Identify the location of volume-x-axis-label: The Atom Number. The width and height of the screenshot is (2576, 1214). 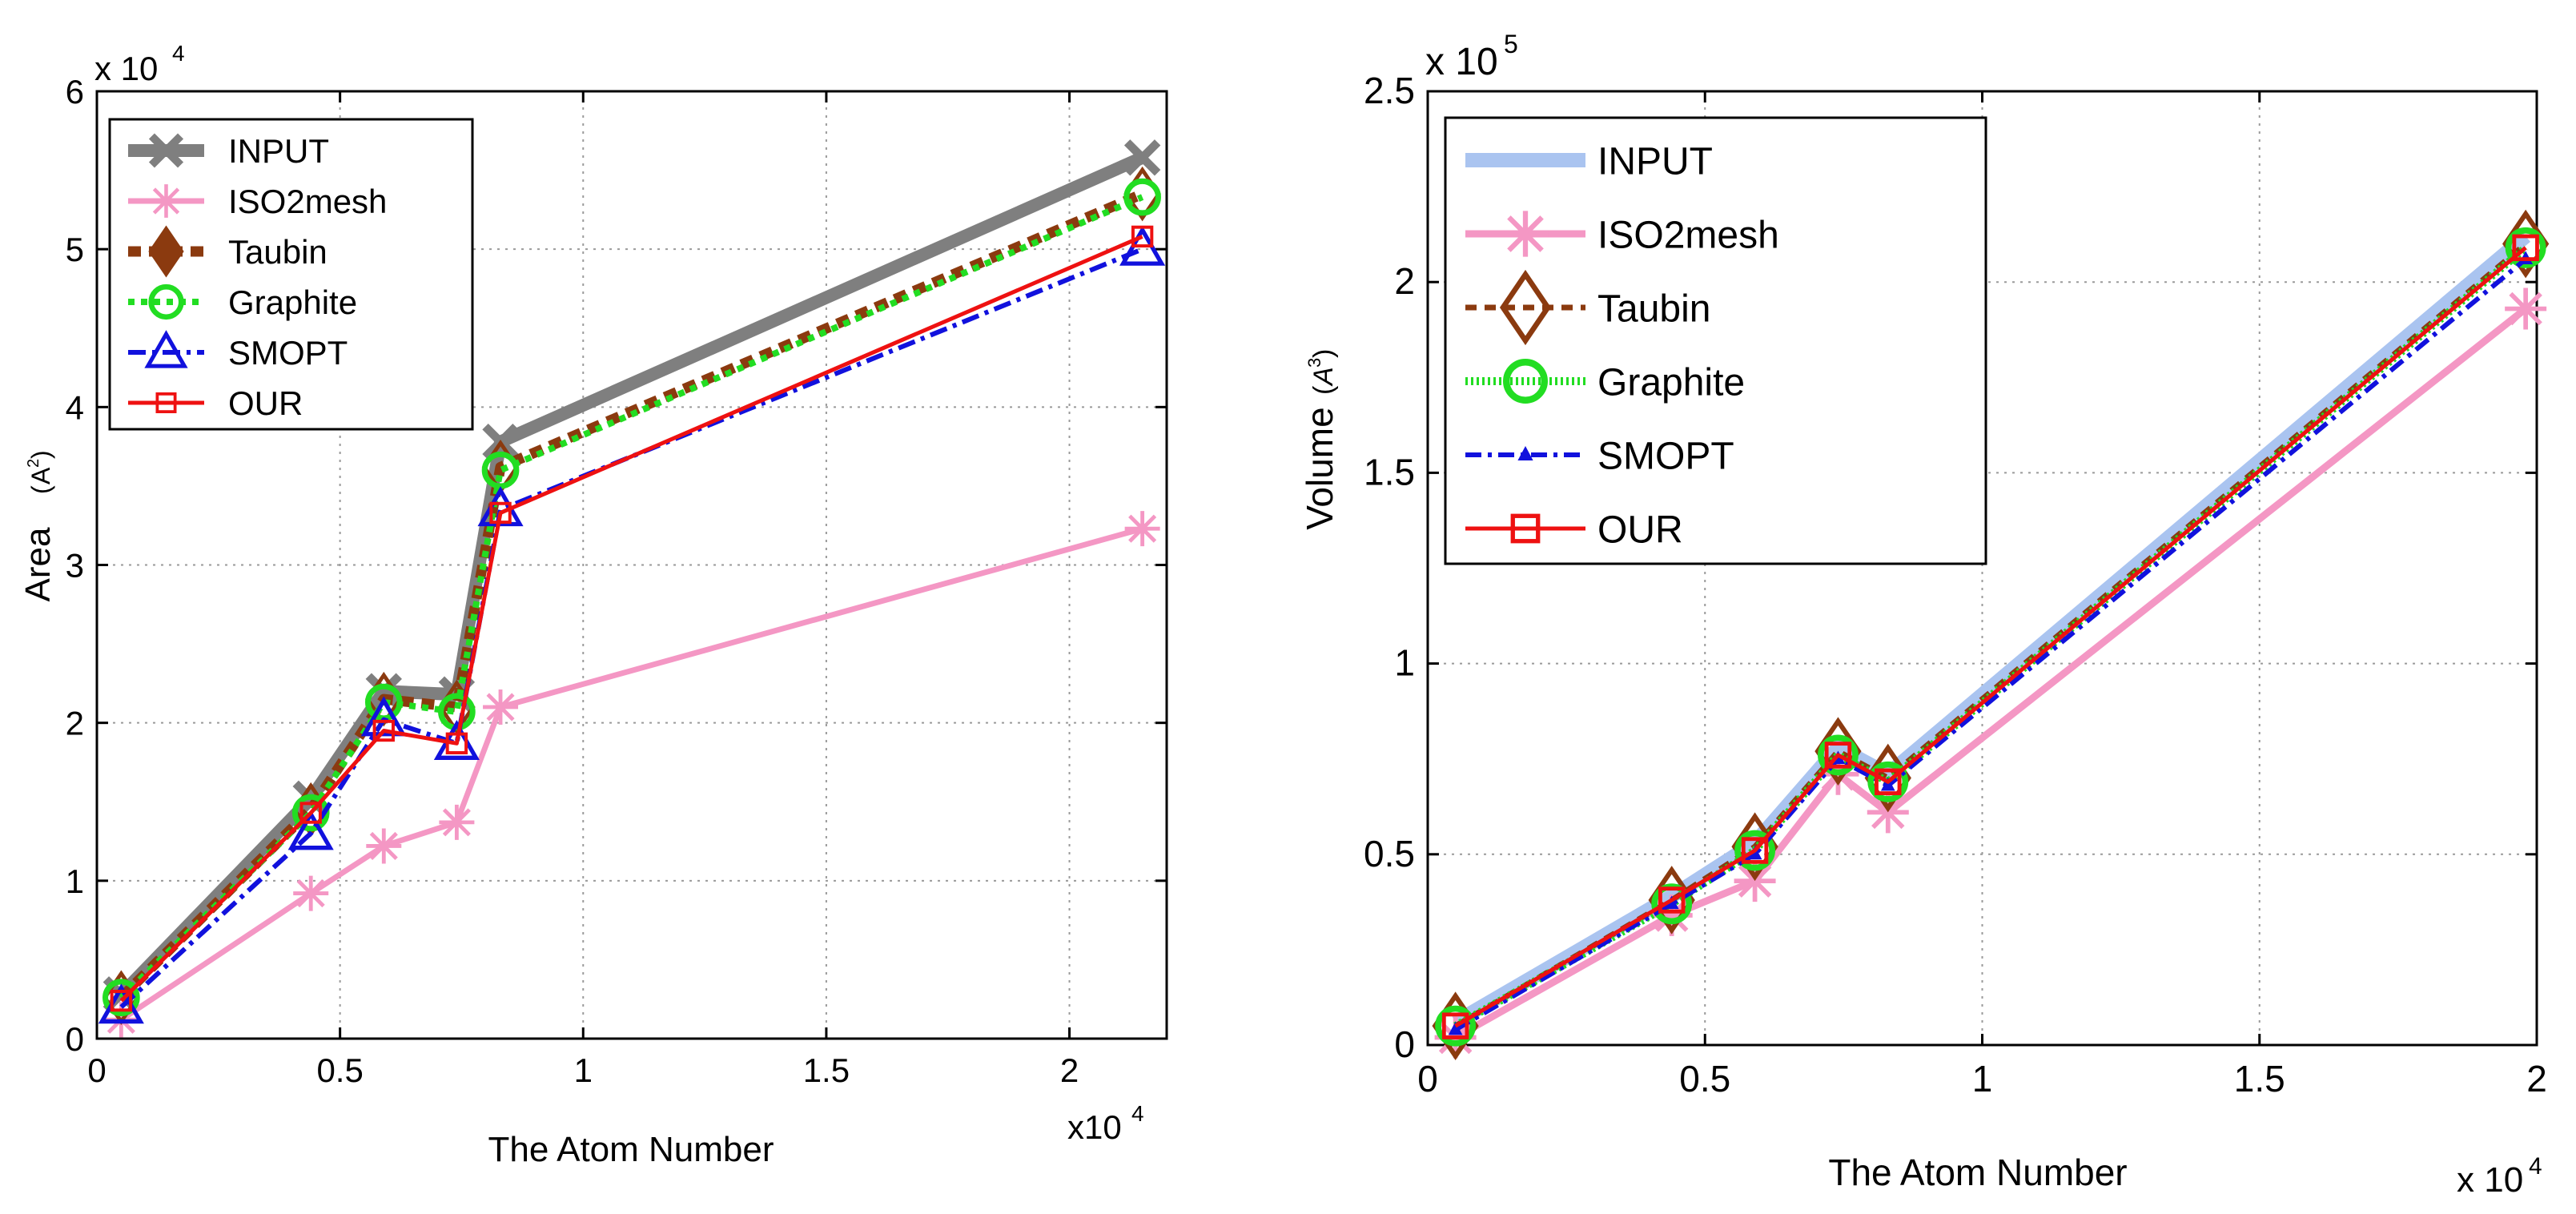
(1977, 1172).